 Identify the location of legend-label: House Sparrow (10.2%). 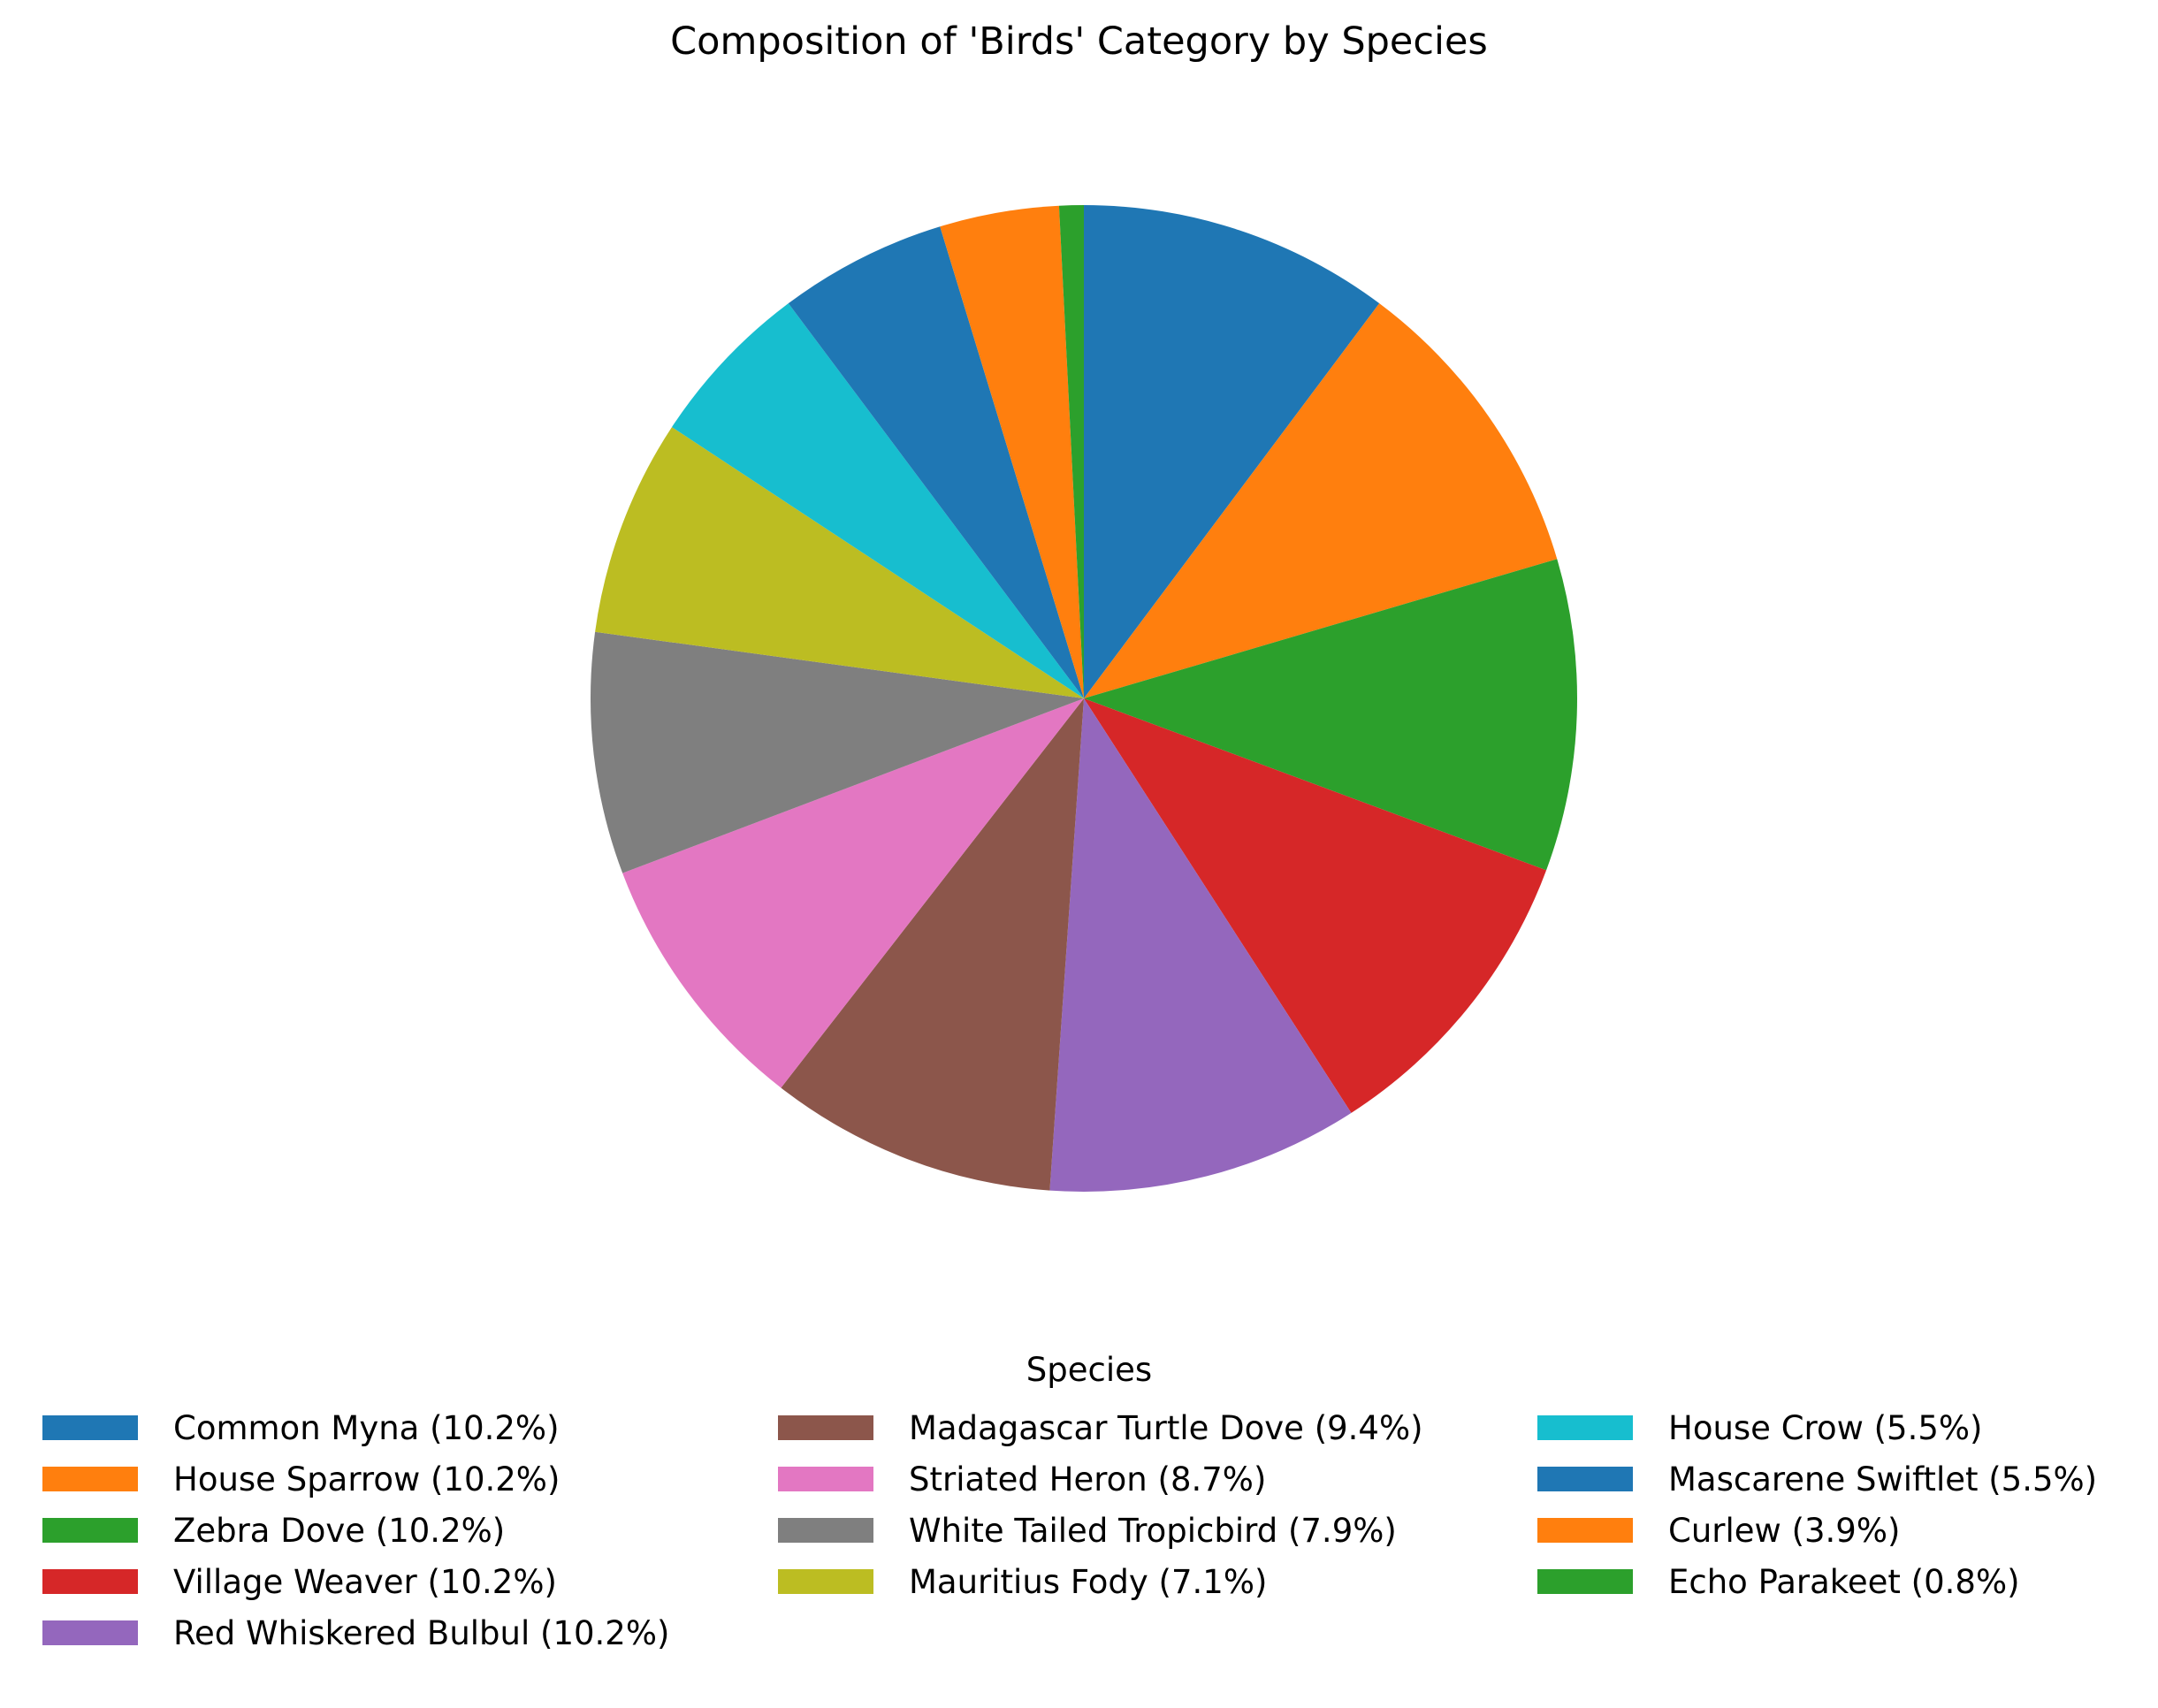
(366, 1479).